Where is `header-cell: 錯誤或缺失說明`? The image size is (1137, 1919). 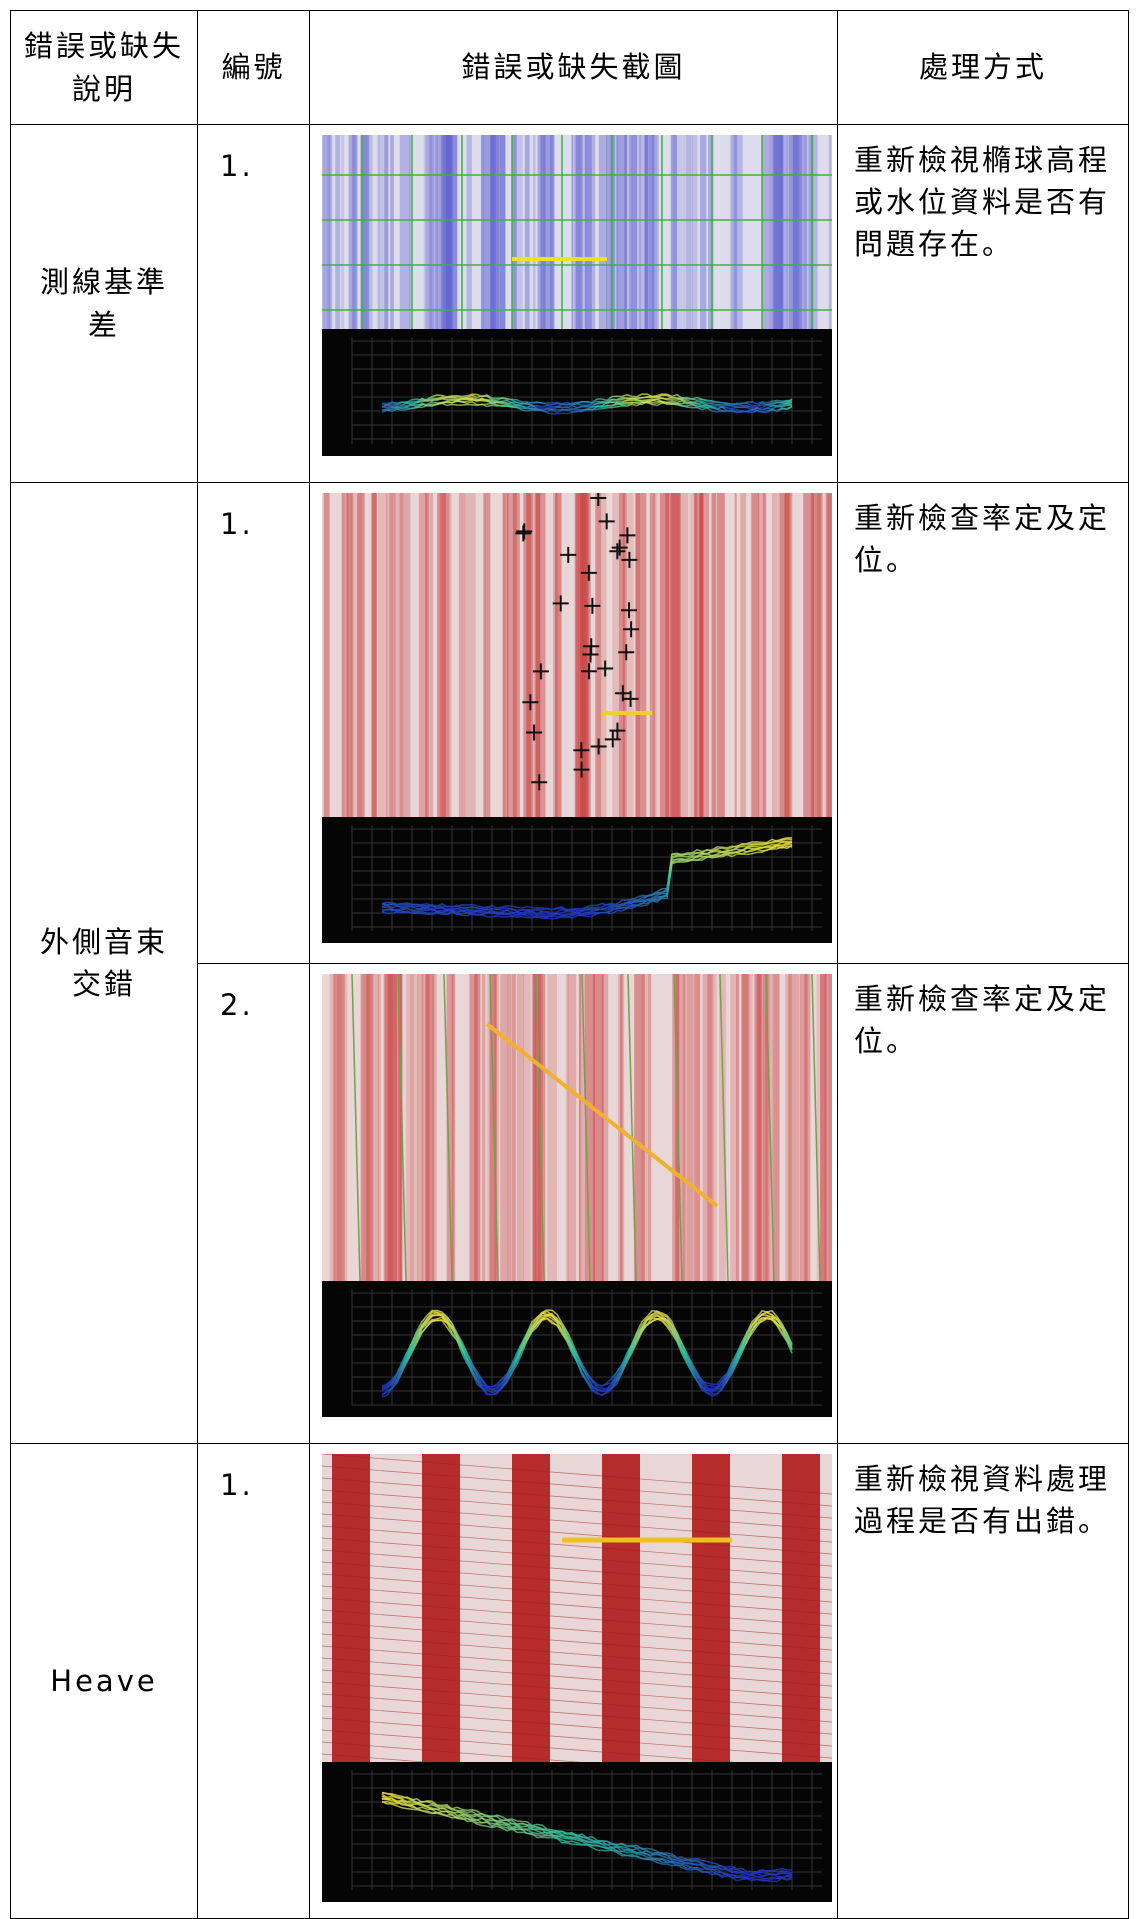
header-cell: 錯誤或缺失說明 is located at coordinates (104, 67).